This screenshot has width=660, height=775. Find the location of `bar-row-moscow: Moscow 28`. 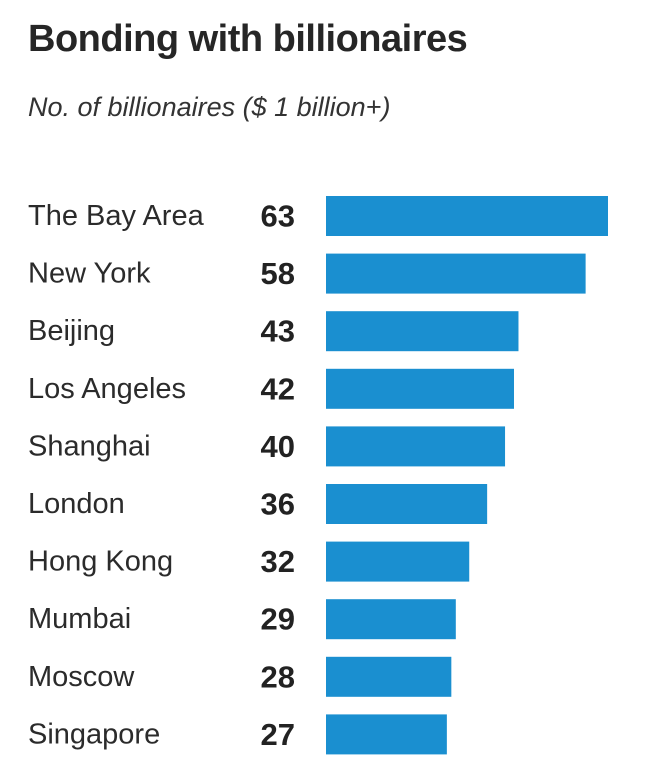

bar-row-moscow: Moscow 28 is located at coordinates (240, 676).